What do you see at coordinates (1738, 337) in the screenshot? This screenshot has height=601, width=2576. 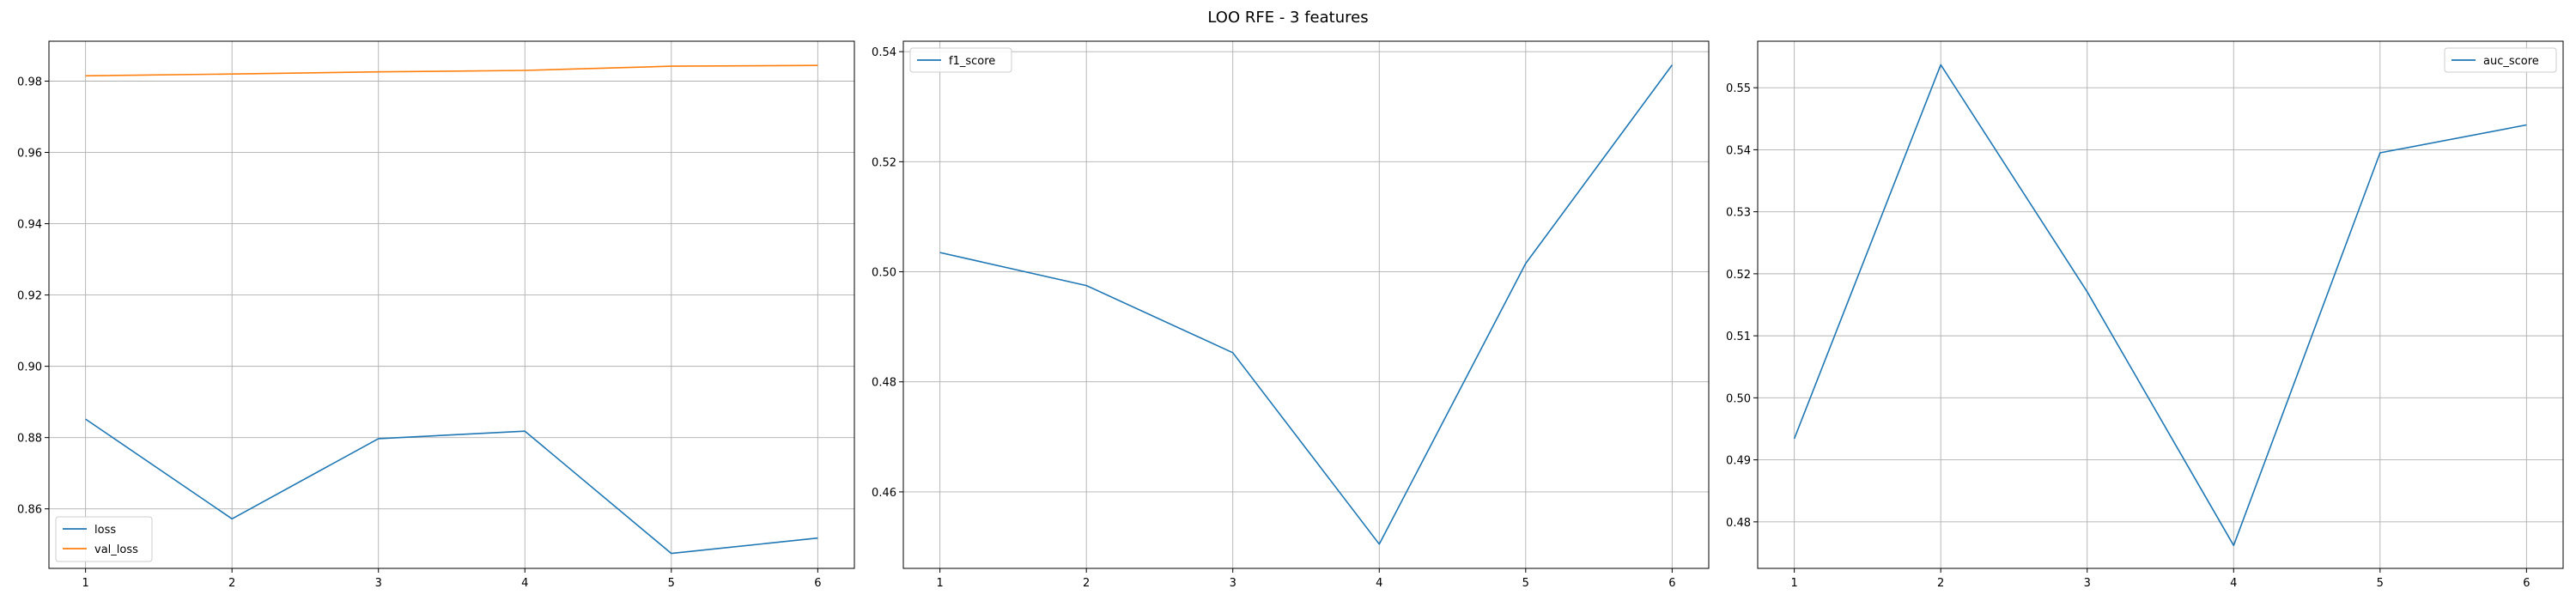 I see `y-tick-label: 0.51` at bounding box center [1738, 337].